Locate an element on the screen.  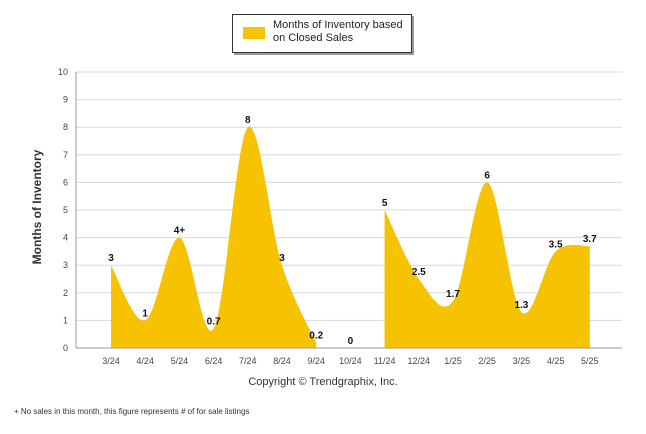
area-segment is located at coordinates (487, 265).